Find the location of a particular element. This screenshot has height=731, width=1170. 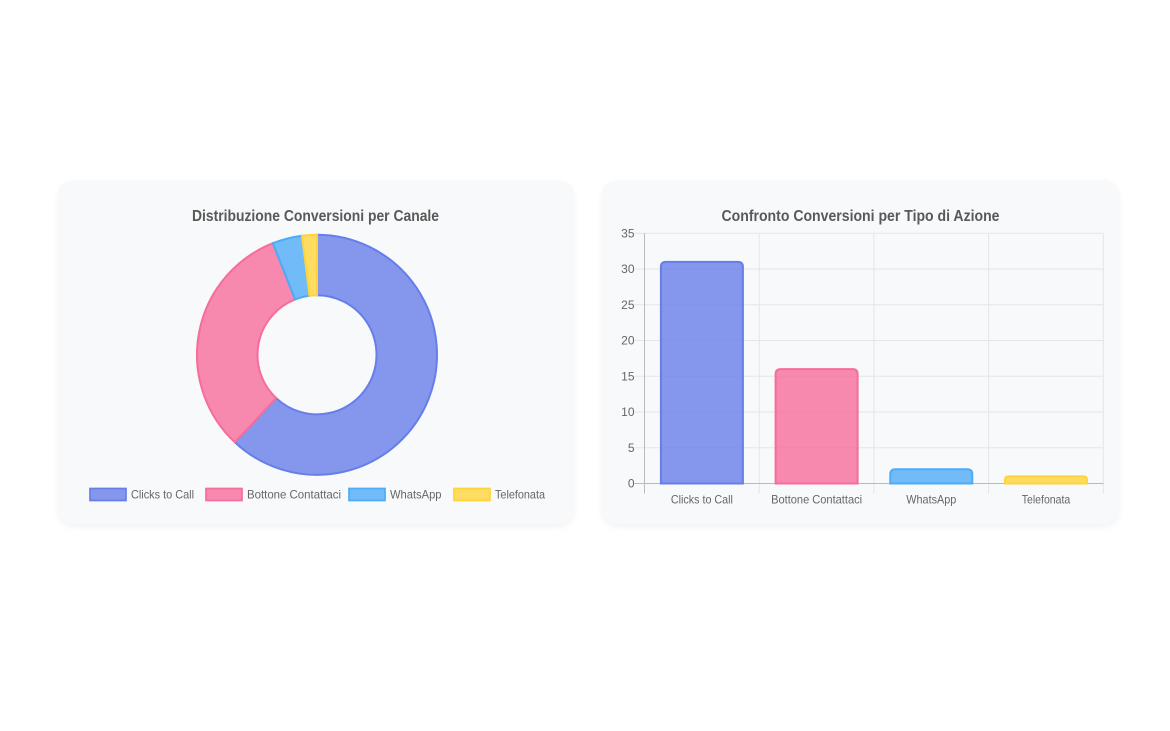

svg-text: 30 is located at coordinates (628, 269).